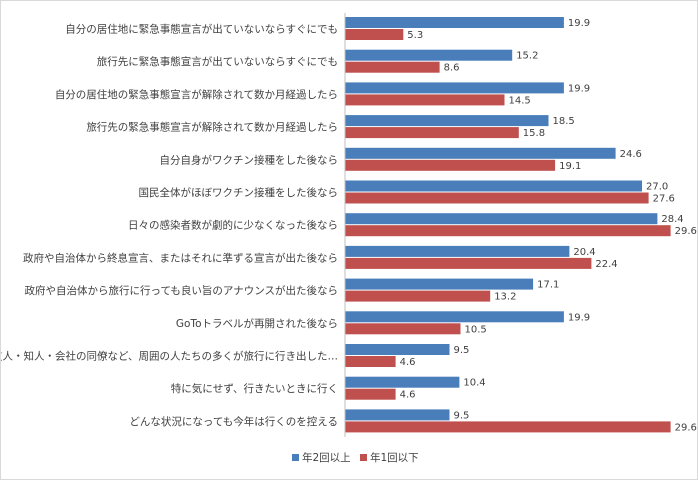 This screenshot has width=698, height=481. Describe the element at coordinates (217, 61) in the screenshot. I see `category-label: 旅行先に緊急事態宣言が出ていないならすぐにでも` at that location.